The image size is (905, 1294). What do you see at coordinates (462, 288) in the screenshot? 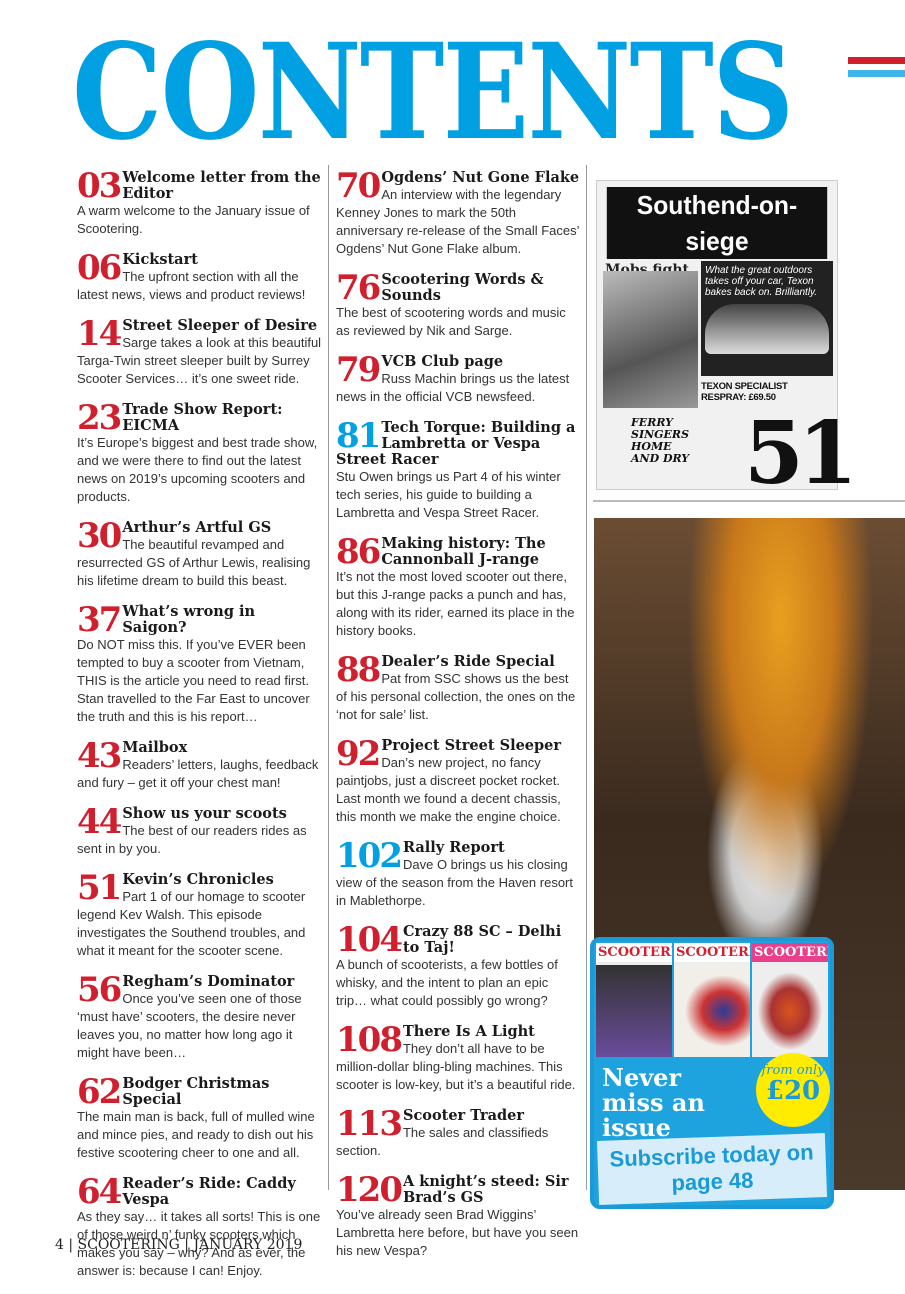
I see `entry-title: Scootering Words & Sounds` at bounding box center [462, 288].